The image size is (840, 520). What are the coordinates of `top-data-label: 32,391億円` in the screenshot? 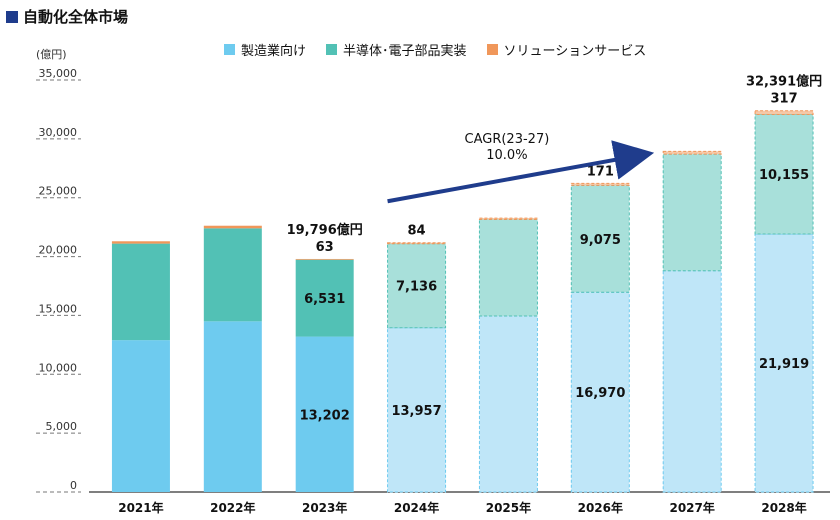 It's located at (784, 82).